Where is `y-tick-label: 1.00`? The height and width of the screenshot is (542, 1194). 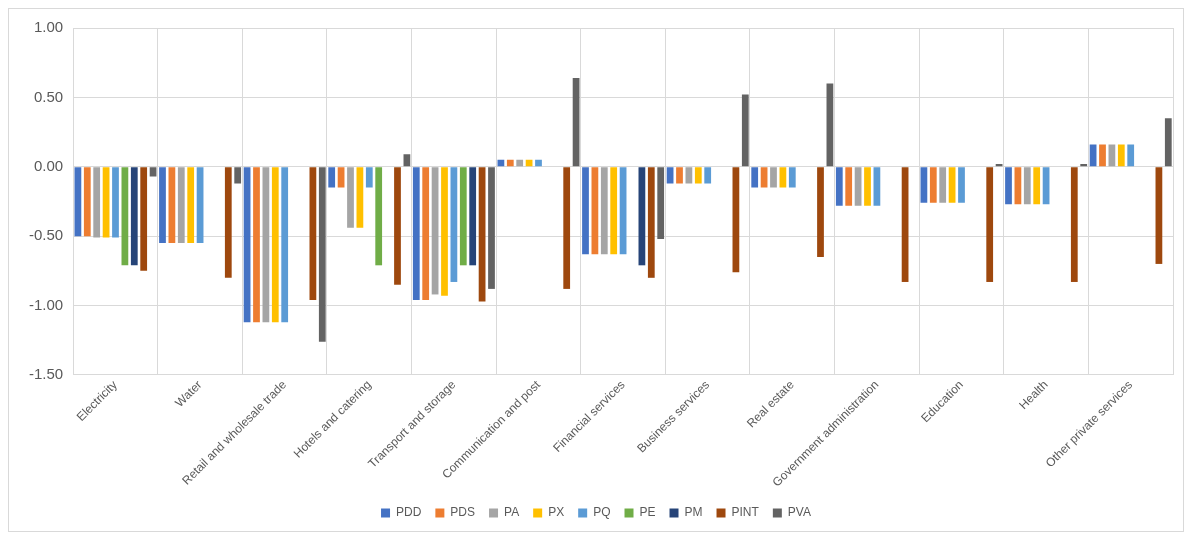
y-tick-label: 1.00 is located at coordinates (48, 27).